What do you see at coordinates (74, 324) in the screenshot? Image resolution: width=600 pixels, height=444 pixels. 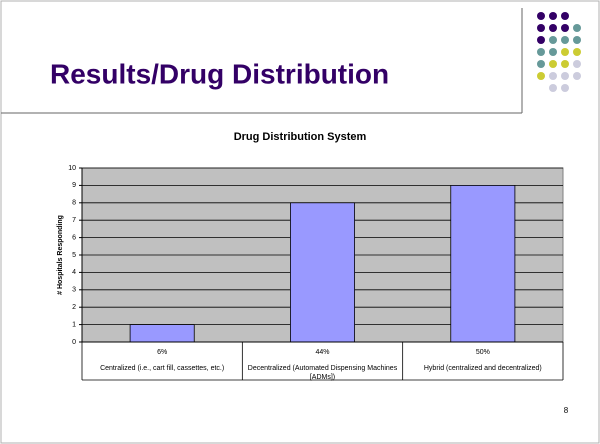 I see `y-tick-label: 1` at bounding box center [74, 324].